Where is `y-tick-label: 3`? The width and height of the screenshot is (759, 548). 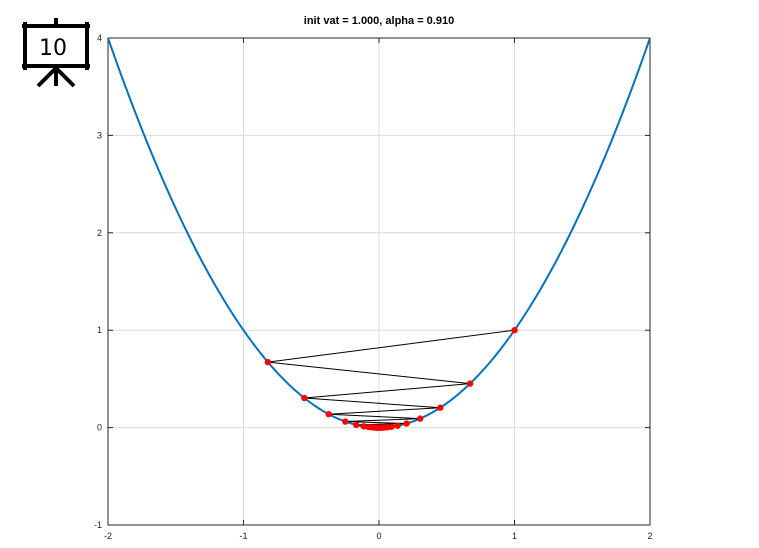
y-tick-label: 3 is located at coordinates (99, 135).